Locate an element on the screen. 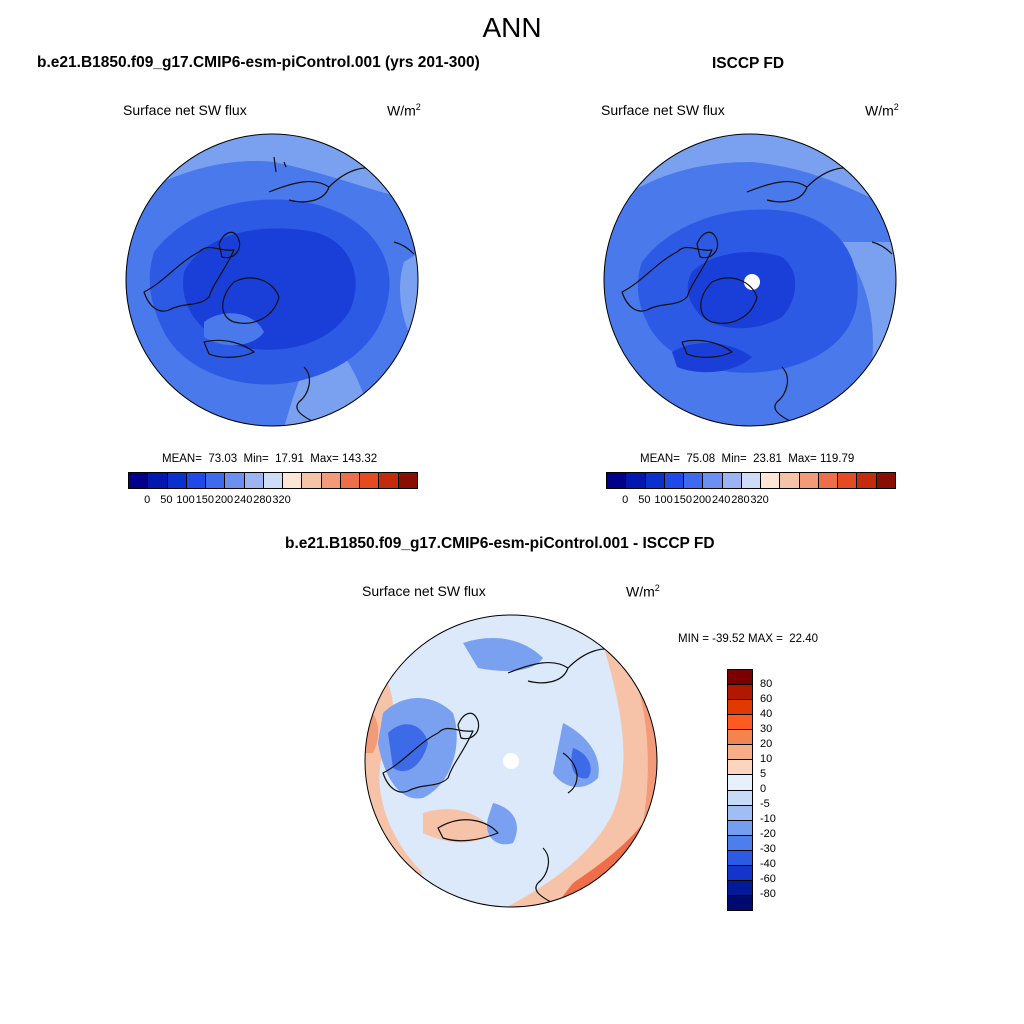 The image size is (1024, 1024). model-stats: MEAN= 73.03 Min= 17.91 Max= 143.32 is located at coordinates (270, 459).